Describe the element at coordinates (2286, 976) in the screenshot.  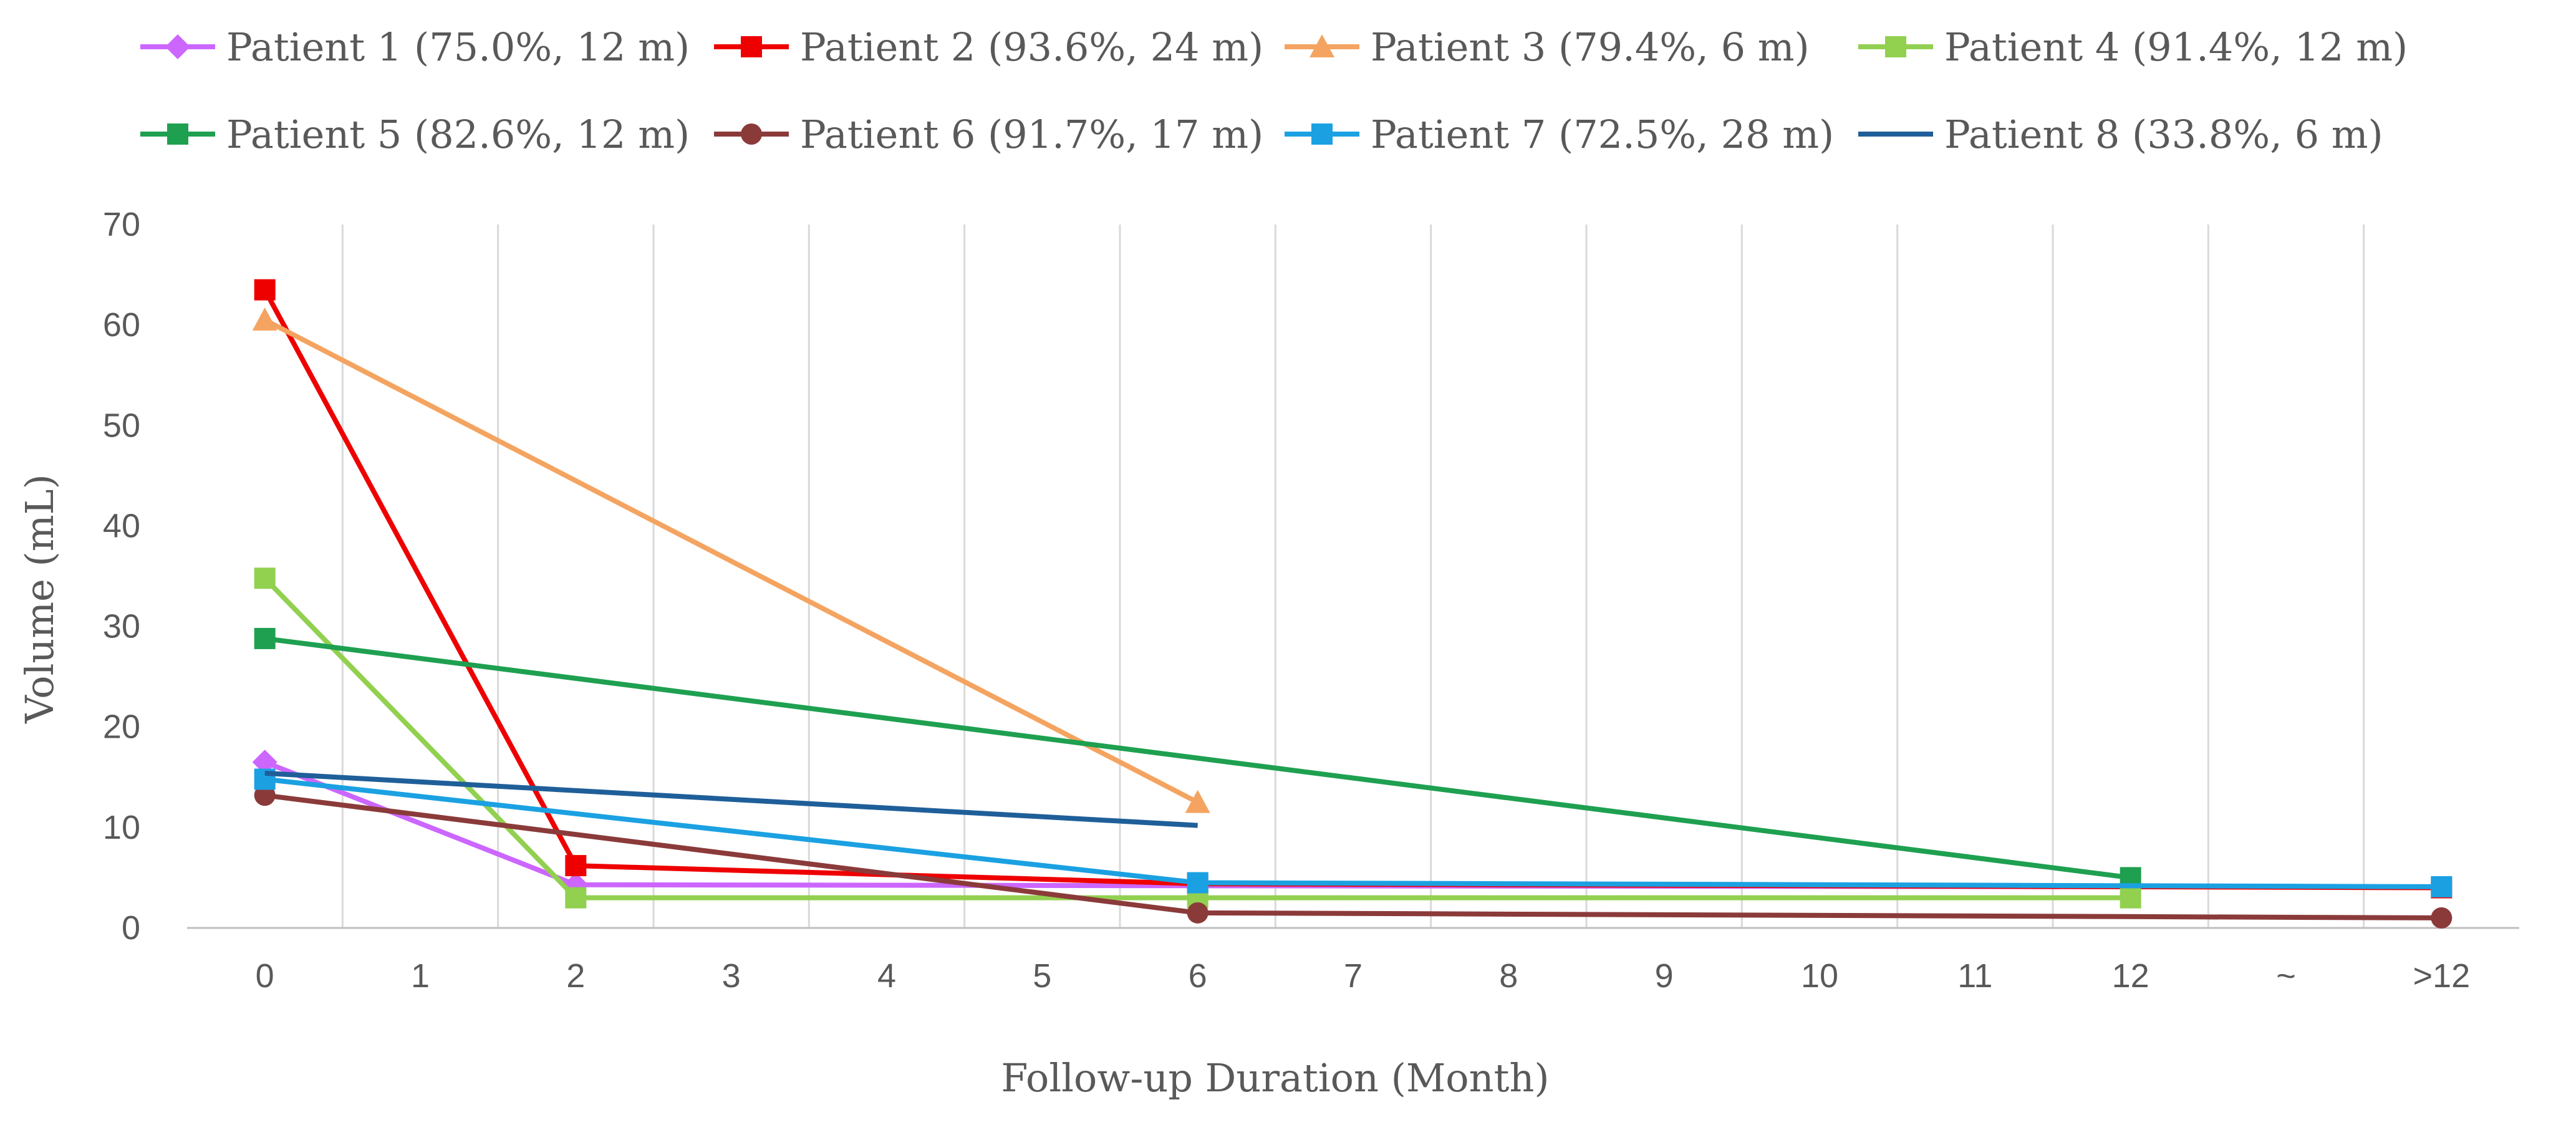
I see `x-tick-label: ~` at that location.